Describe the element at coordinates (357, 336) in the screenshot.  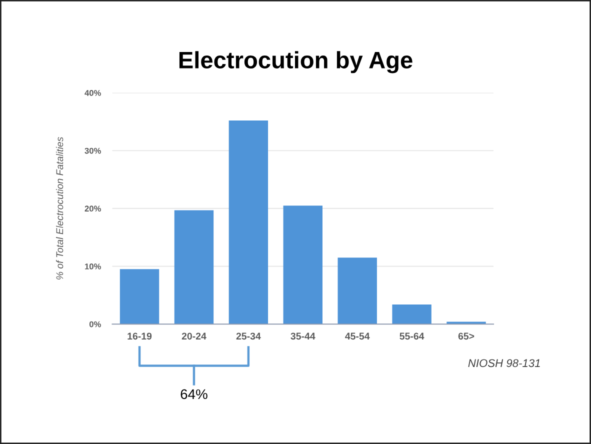
I see `x-tick-label: 45-54` at that location.